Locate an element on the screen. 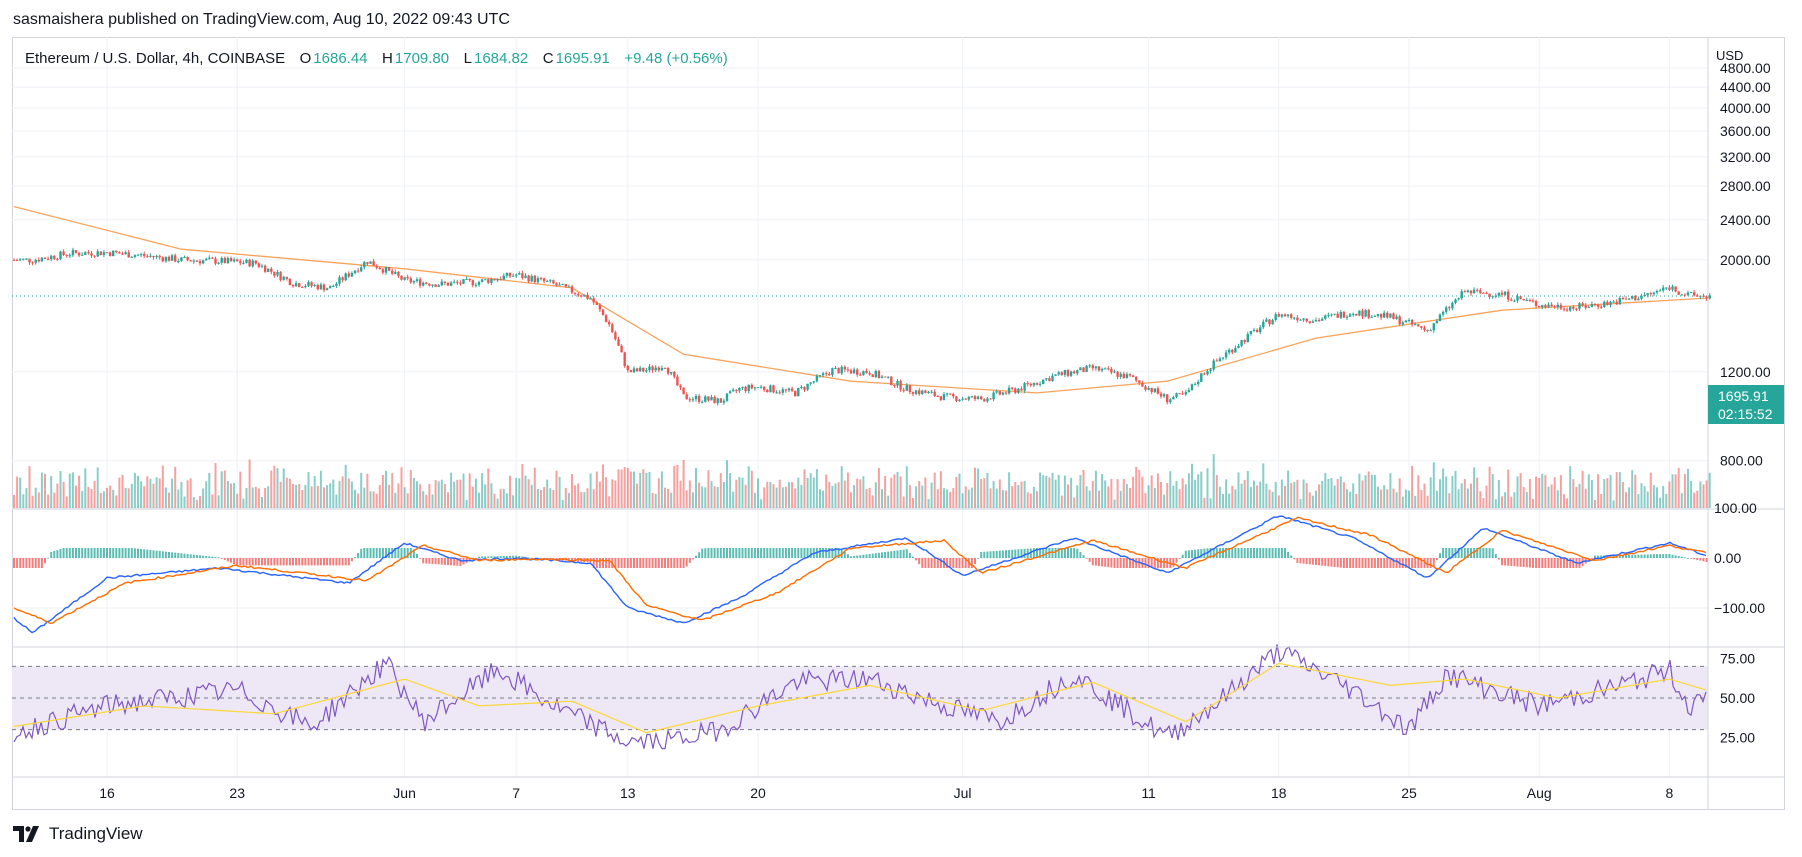  footer-brand: TradingView is located at coordinates (78, 834).